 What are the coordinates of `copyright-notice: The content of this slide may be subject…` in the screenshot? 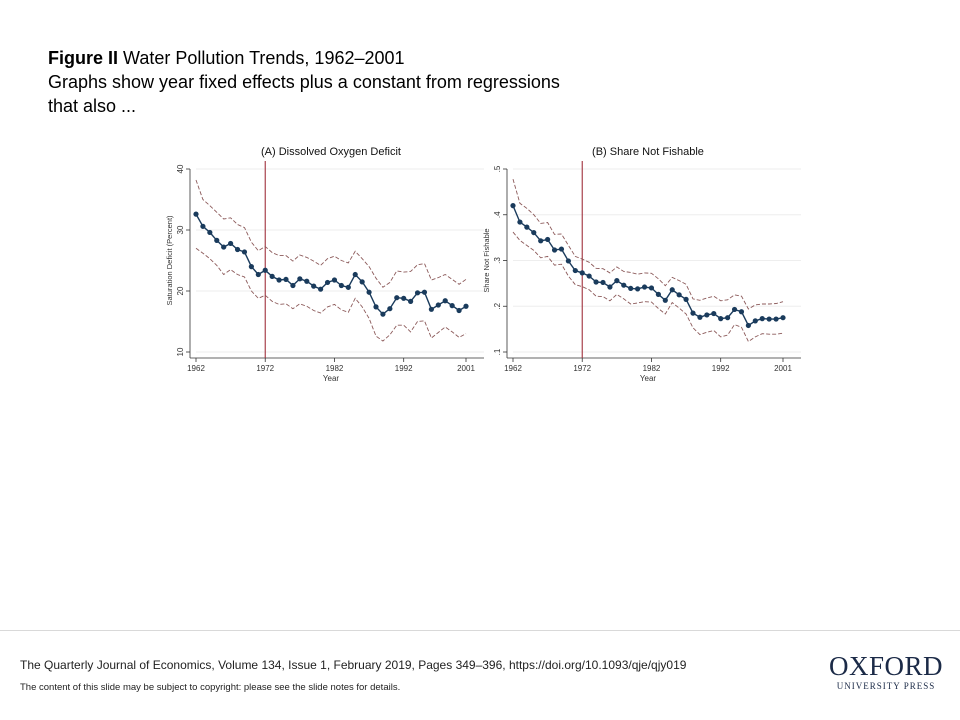 It's located at (210, 687).